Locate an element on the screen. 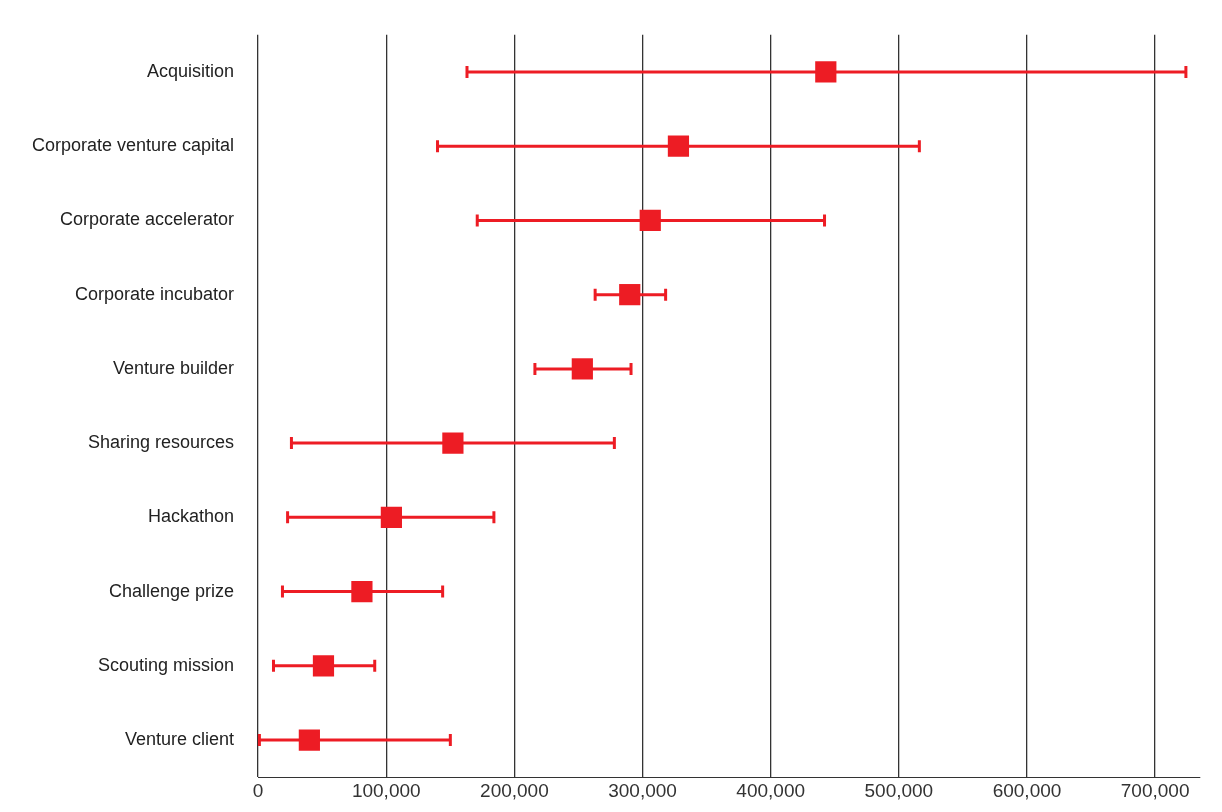 This screenshot has width=1222, height=812. y-tick-label: Venture builder is located at coordinates (174, 367).